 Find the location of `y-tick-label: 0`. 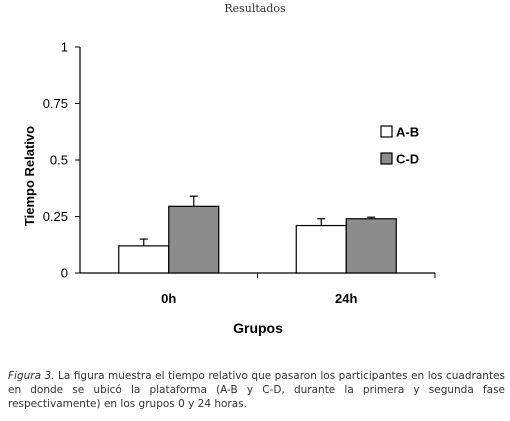

y-tick-label: 0 is located at coordinates (64, 273).